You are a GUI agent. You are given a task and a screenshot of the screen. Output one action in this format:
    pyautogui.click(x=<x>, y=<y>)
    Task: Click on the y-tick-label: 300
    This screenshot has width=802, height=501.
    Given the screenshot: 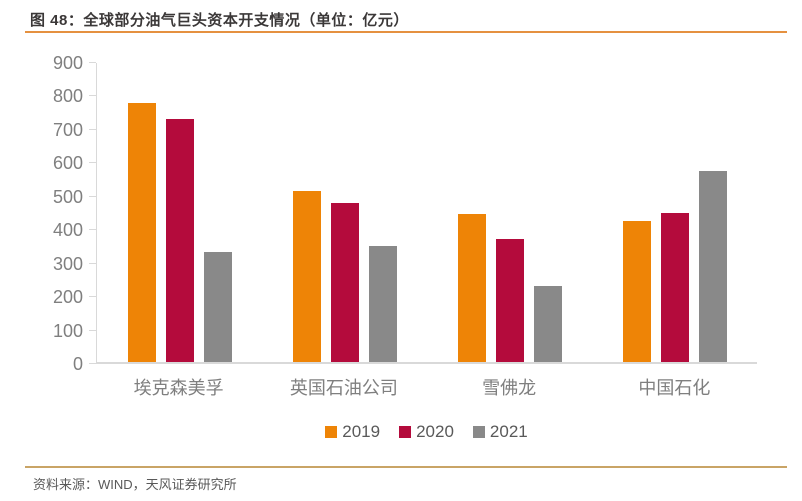 What is the action you would take?
    pyautogui.click(x=67, y=263)
    